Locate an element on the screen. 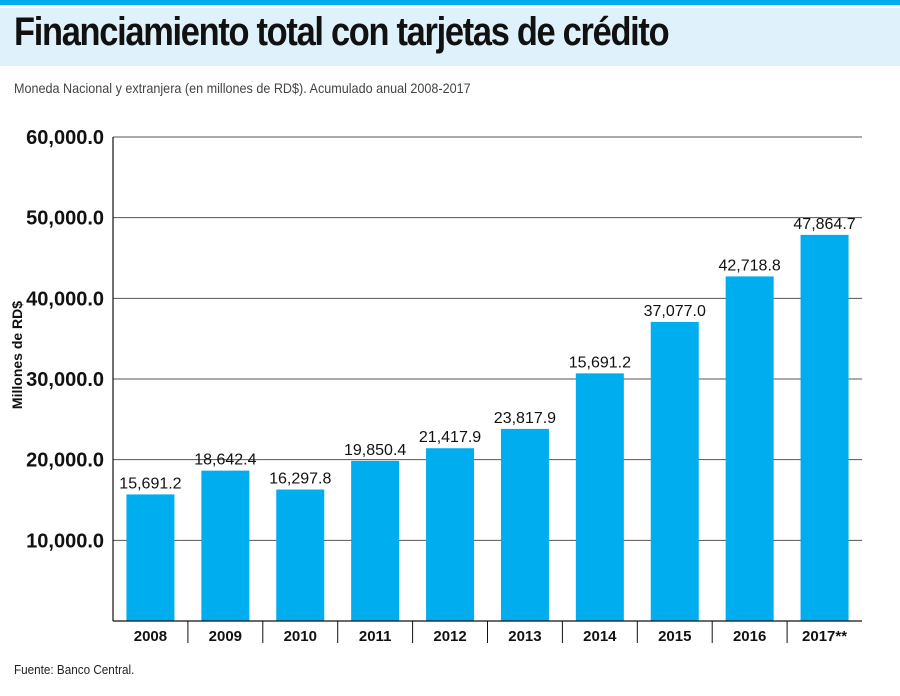 The image size is (900, 696). bar-value-label: 37,077.0 is located at coordinates (675, 311).